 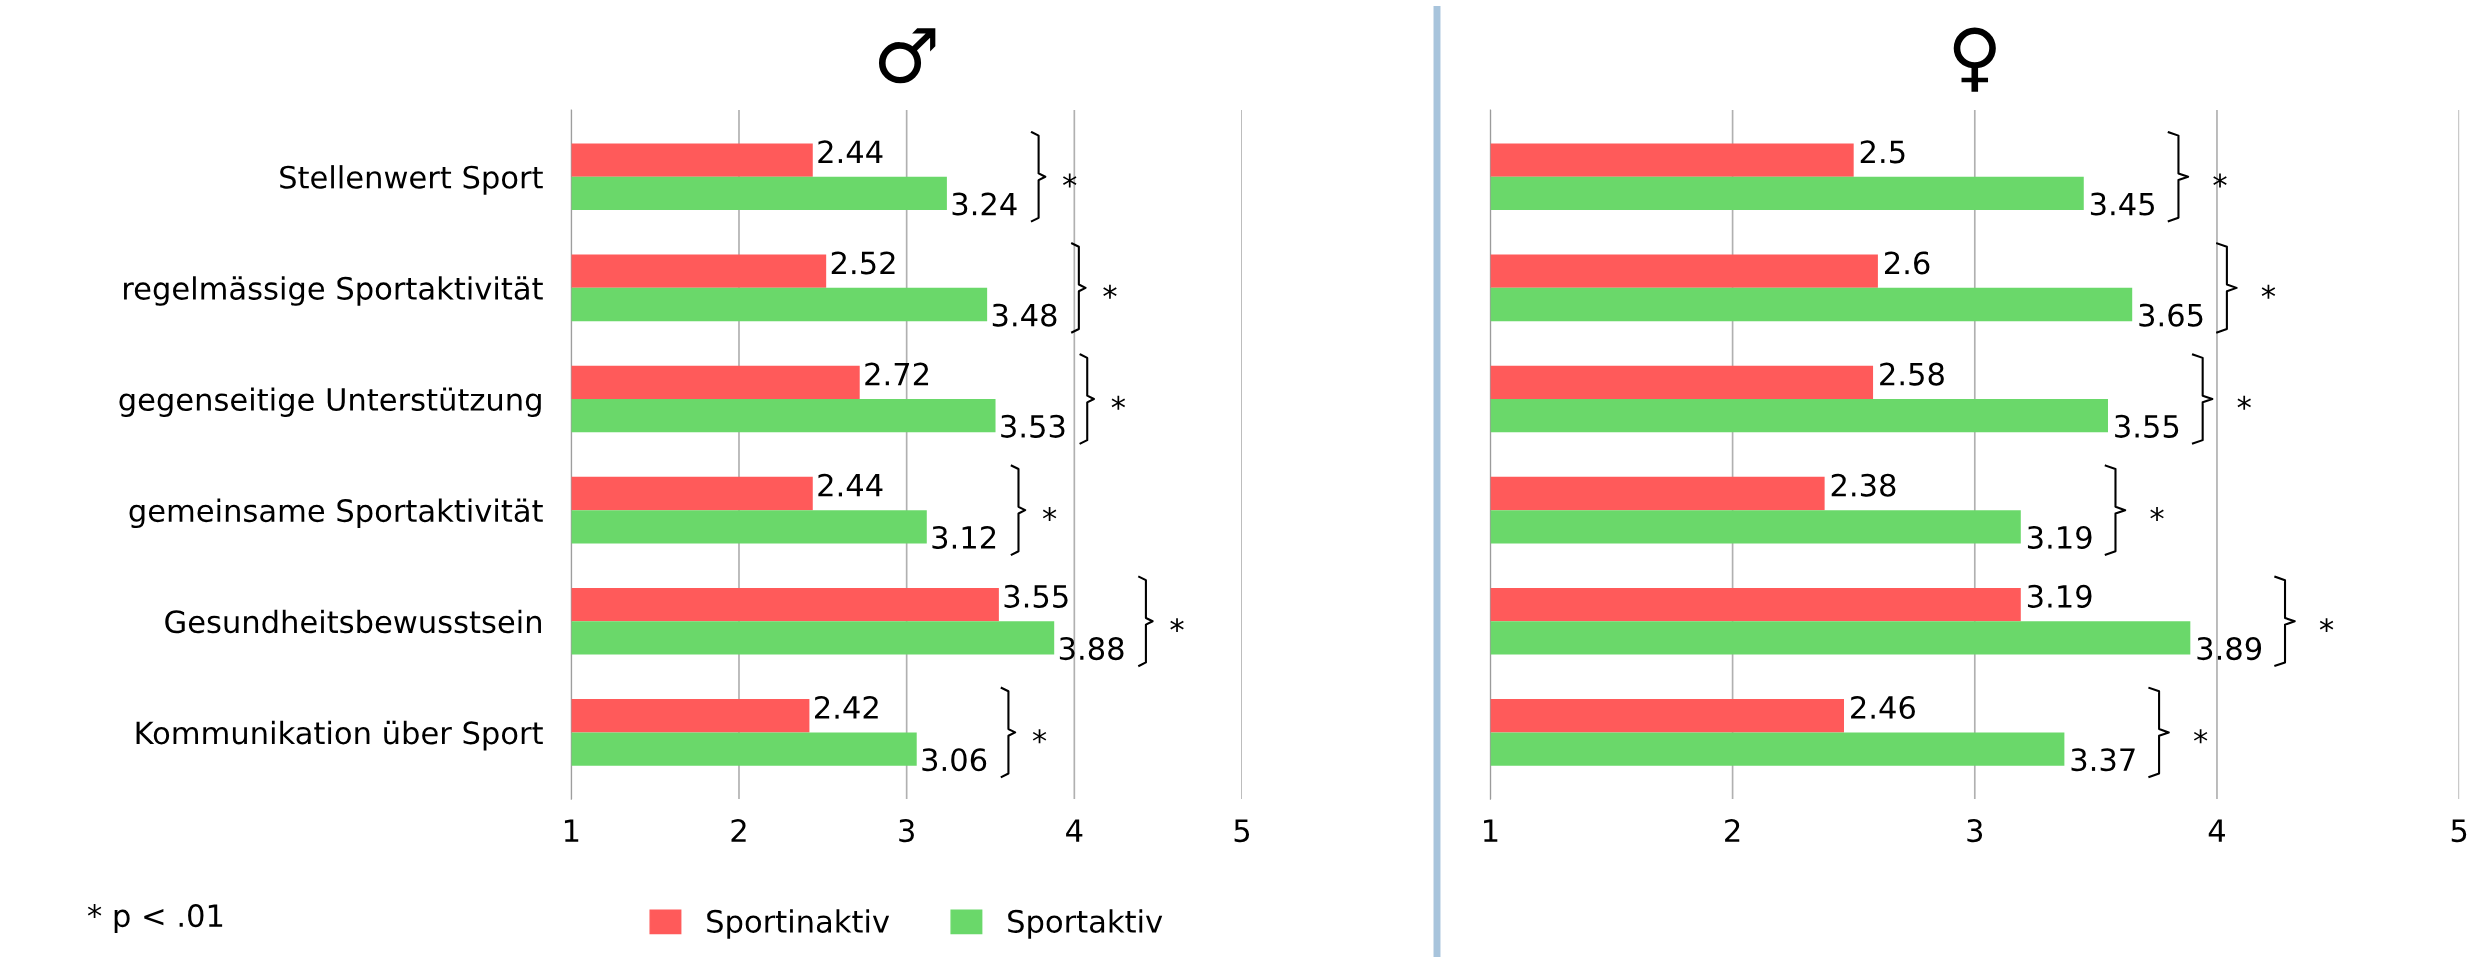 What do you see at coordinates (1863, 485) in the screenshot?
I see `data-label: 2.38` at bounding box center [1863, 485].